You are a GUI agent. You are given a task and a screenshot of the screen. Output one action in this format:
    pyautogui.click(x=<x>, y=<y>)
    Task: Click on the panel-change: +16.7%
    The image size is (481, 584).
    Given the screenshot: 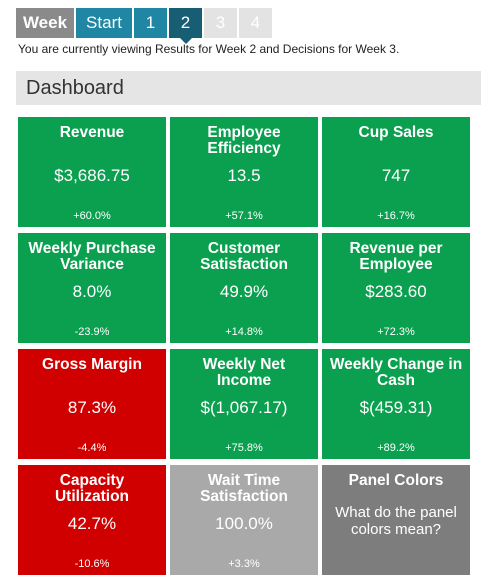 What is the action you would take?
    pyautogui.click(x=396, y=216)
    